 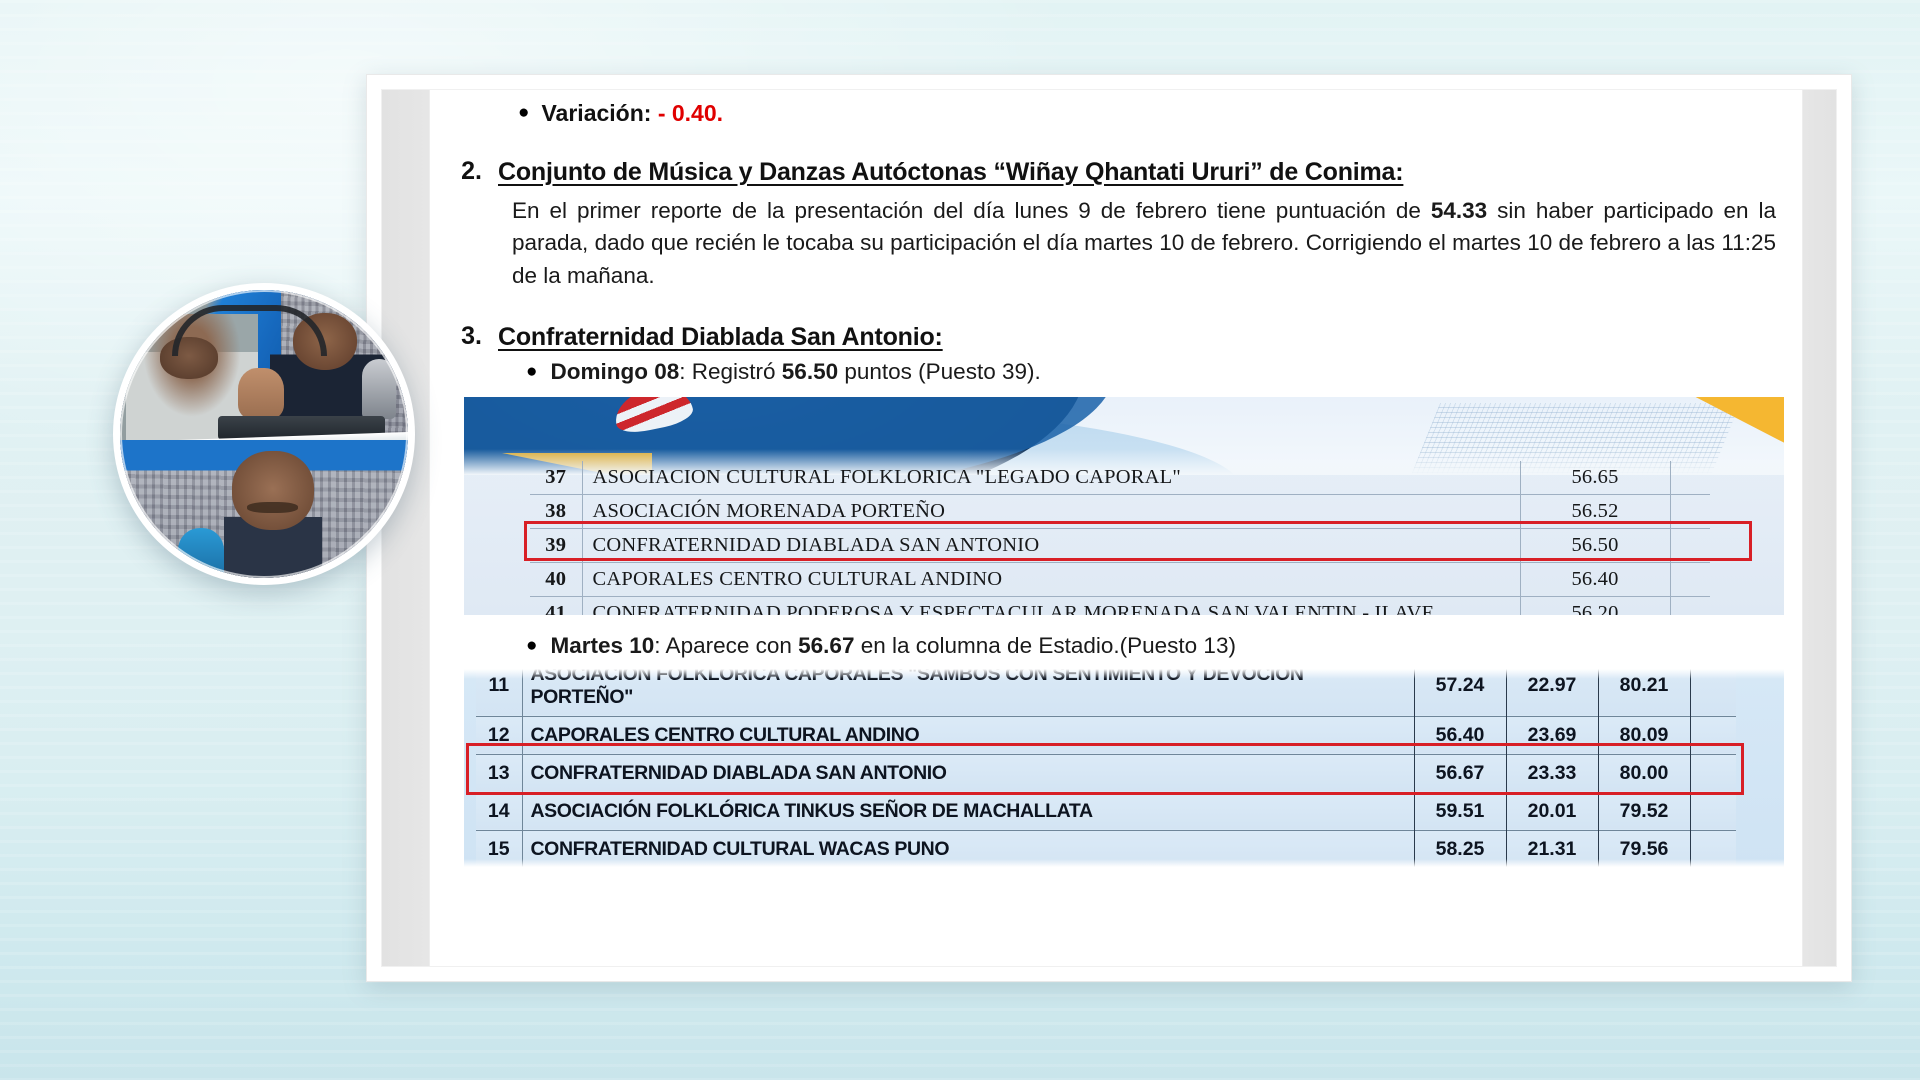 I want to click on tuesday-c2: 23.69, so click(x=1551, y=735).